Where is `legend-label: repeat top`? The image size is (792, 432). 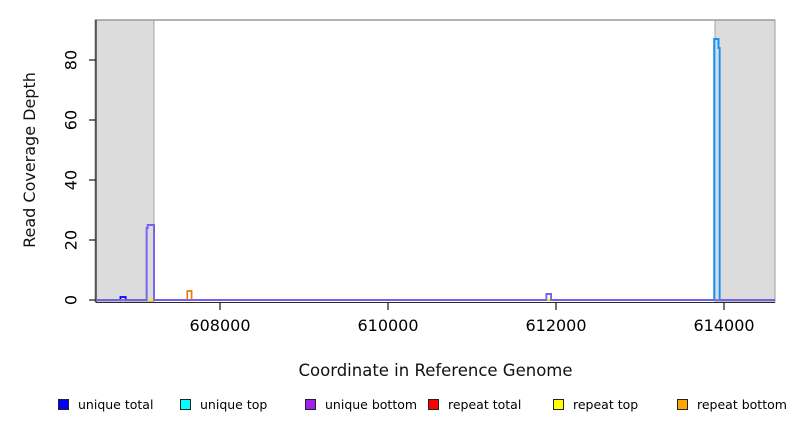 legend-label: repeat top is located at coordinates (606, 404).